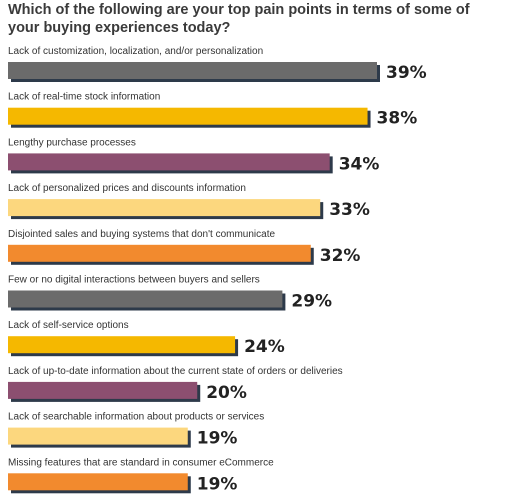 The image size is (512, 501). Describe the element at coordinates (84, 97) in the screenshot. I see `category-label: Lack of real-time stock information` at that location.